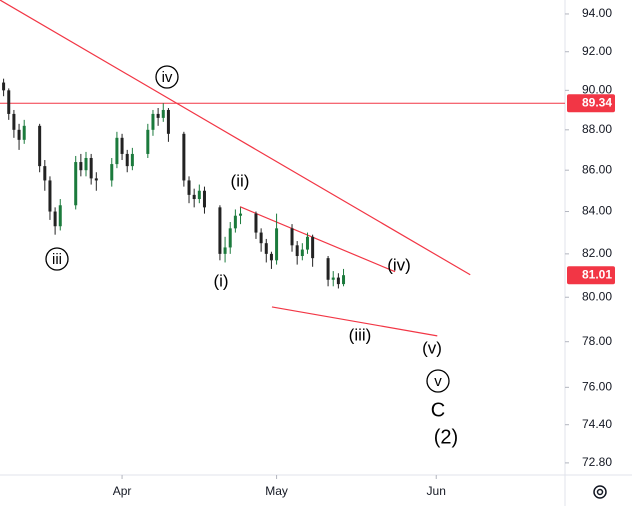 This screenshot has height=511, width=632. Describe the element at coordinates (597, 253) in the screenshot. I see `y-tick-label: 82.00` at that location.